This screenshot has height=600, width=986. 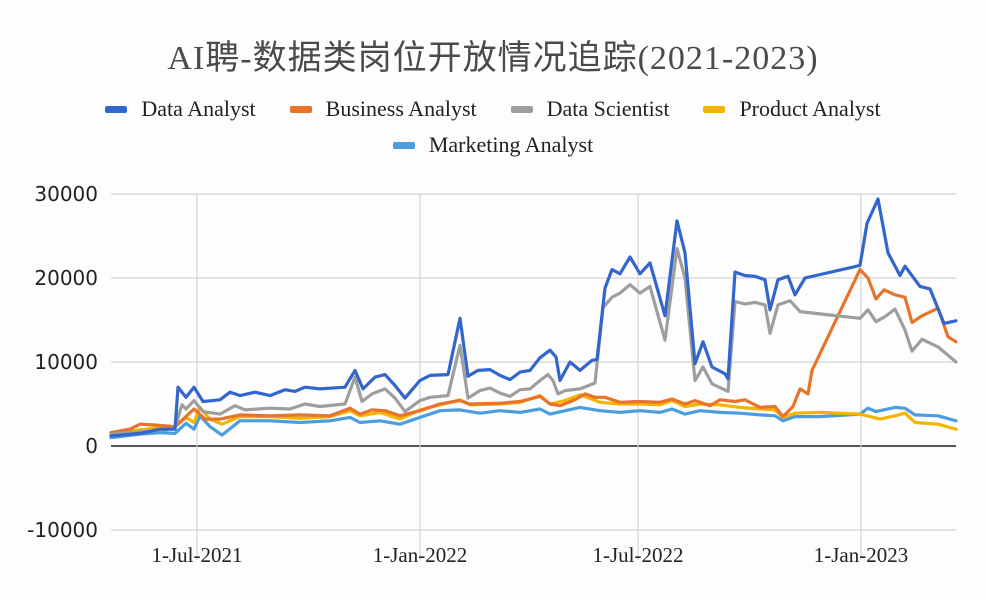 I want to click on y-tick-label: 30000, so click(x=66, y=194).